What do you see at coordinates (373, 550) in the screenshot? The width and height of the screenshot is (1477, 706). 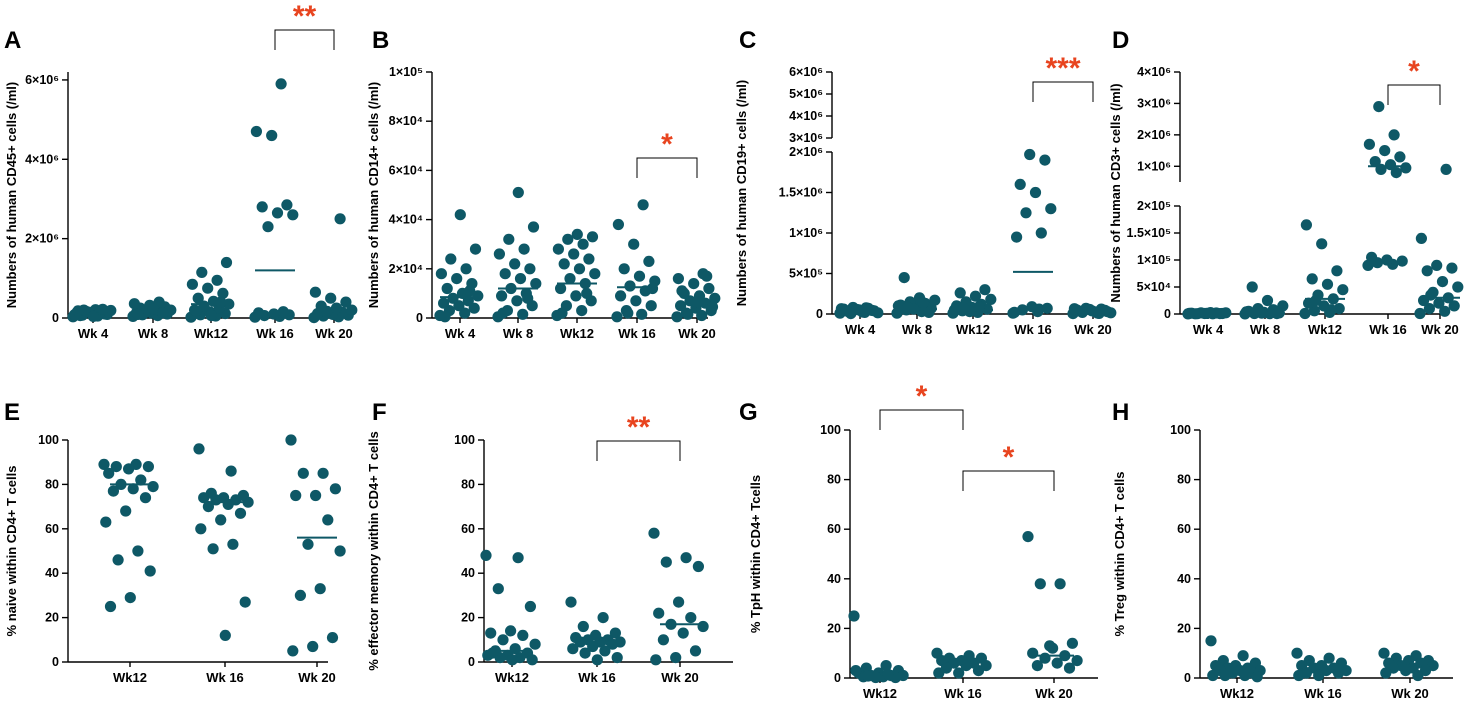 I see `y-axis-label: % effector memory within CD4+ T cells` at bounding box center [373, 550].